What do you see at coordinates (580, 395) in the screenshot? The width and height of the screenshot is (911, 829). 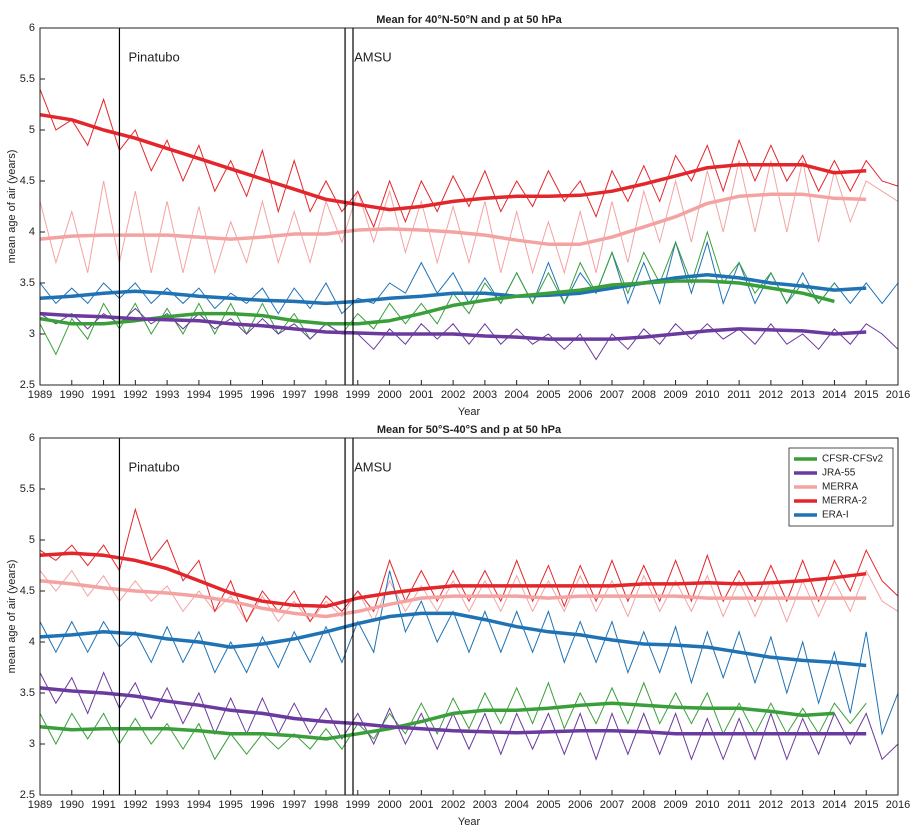 I see `x-tick-label: 2006` at bounding box center [580, 395].